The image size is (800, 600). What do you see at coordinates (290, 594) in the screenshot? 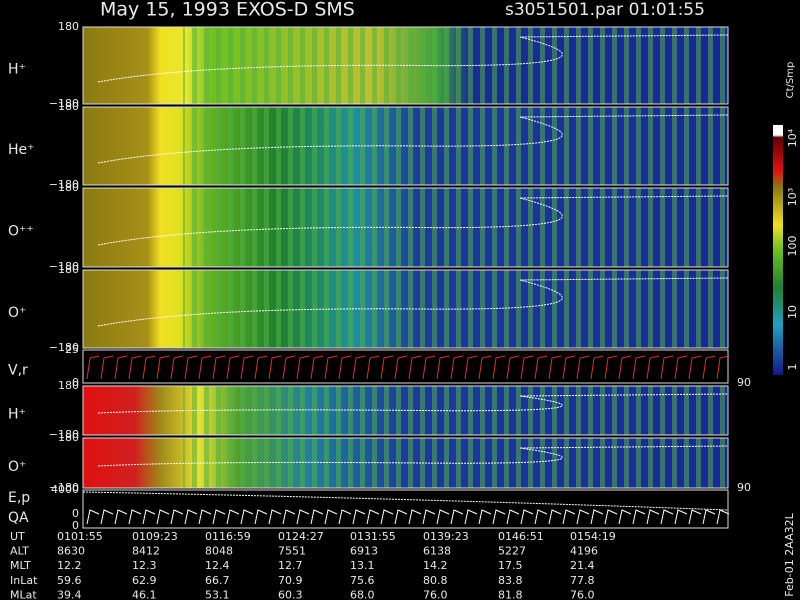
I see `table-cell: 60.3` at bounding box center [290, 594].